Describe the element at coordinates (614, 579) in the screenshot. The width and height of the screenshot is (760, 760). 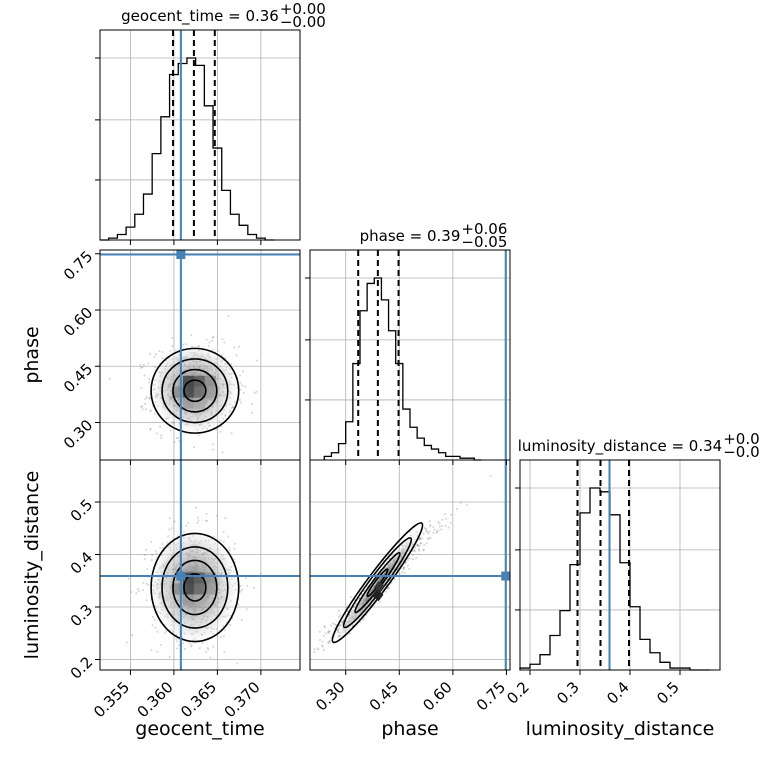
I see `luminosity_distance-histogram-step` at that location.